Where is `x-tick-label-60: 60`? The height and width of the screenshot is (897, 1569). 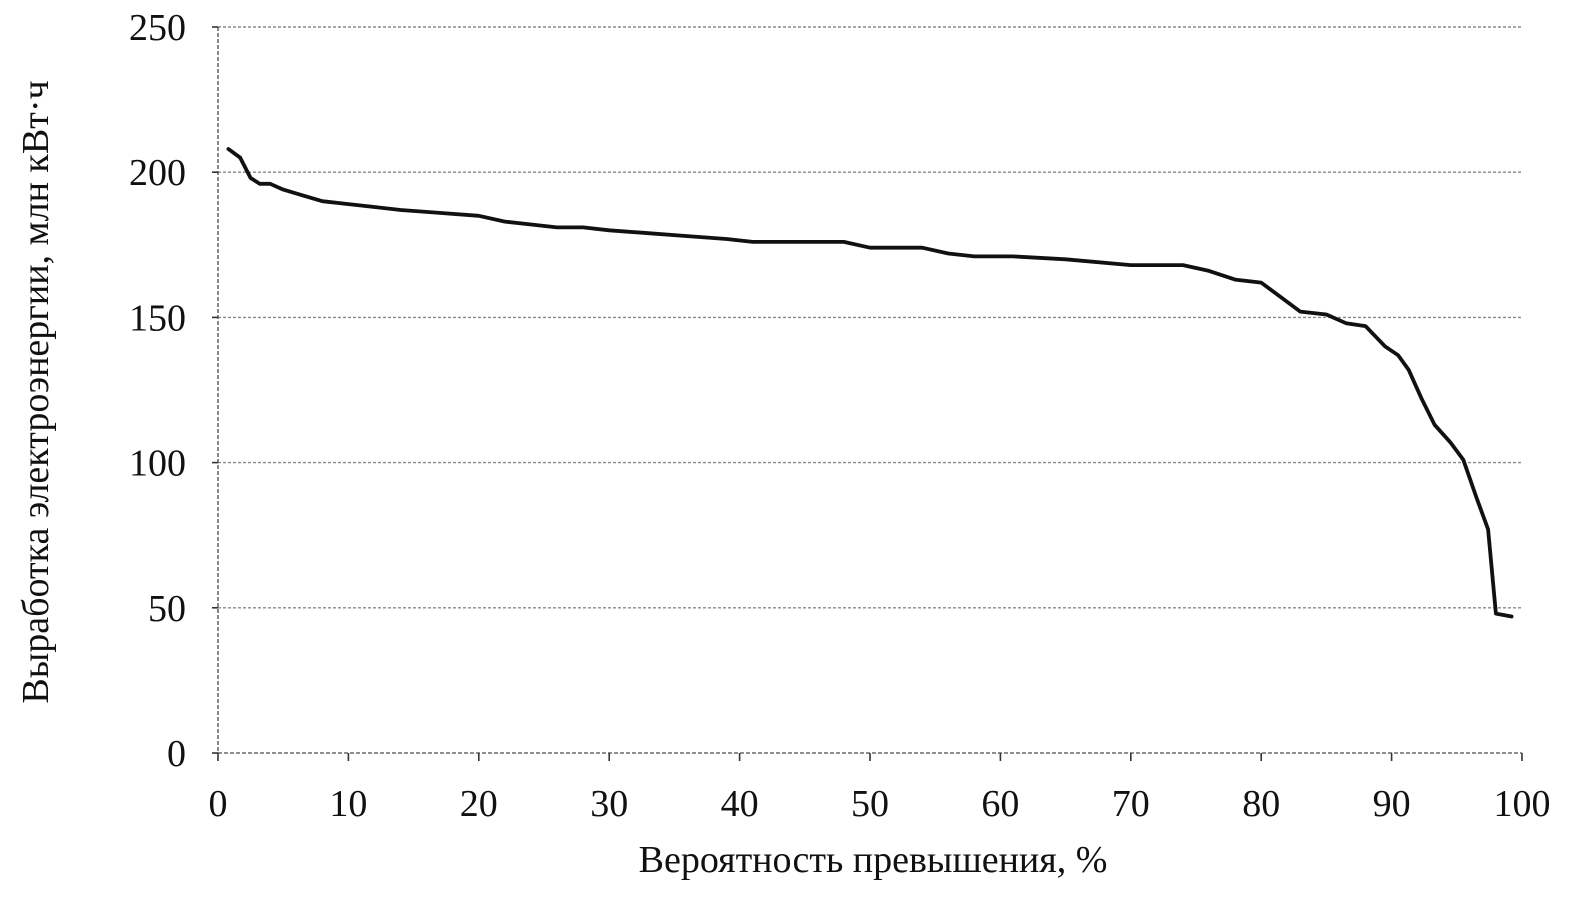 x-tick-label-60: 60 is located at coordinates (1000, 804).